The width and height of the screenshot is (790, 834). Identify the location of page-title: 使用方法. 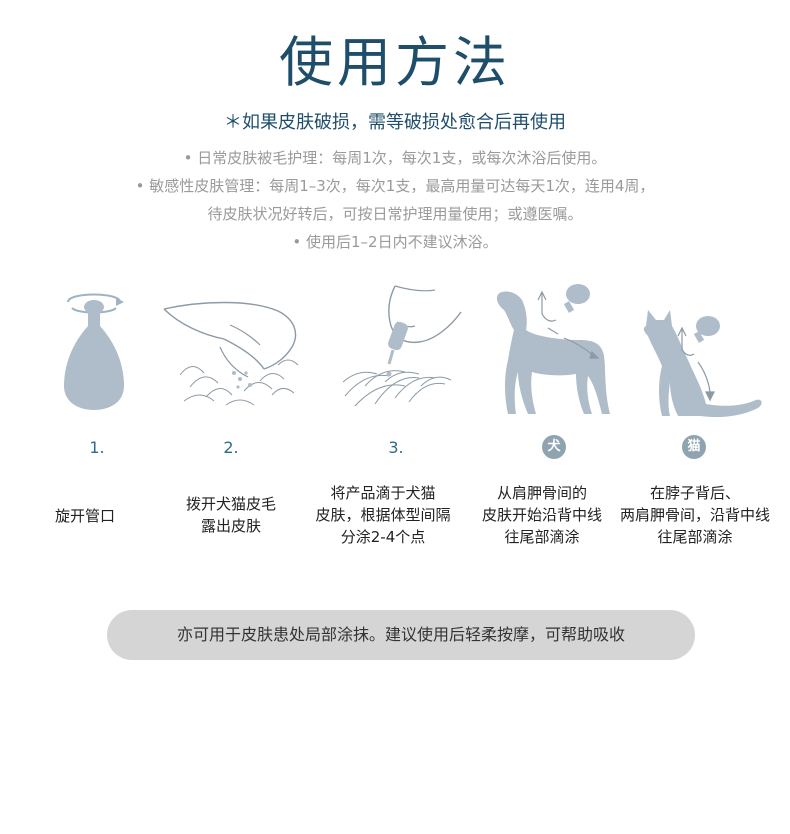
(395, 62).